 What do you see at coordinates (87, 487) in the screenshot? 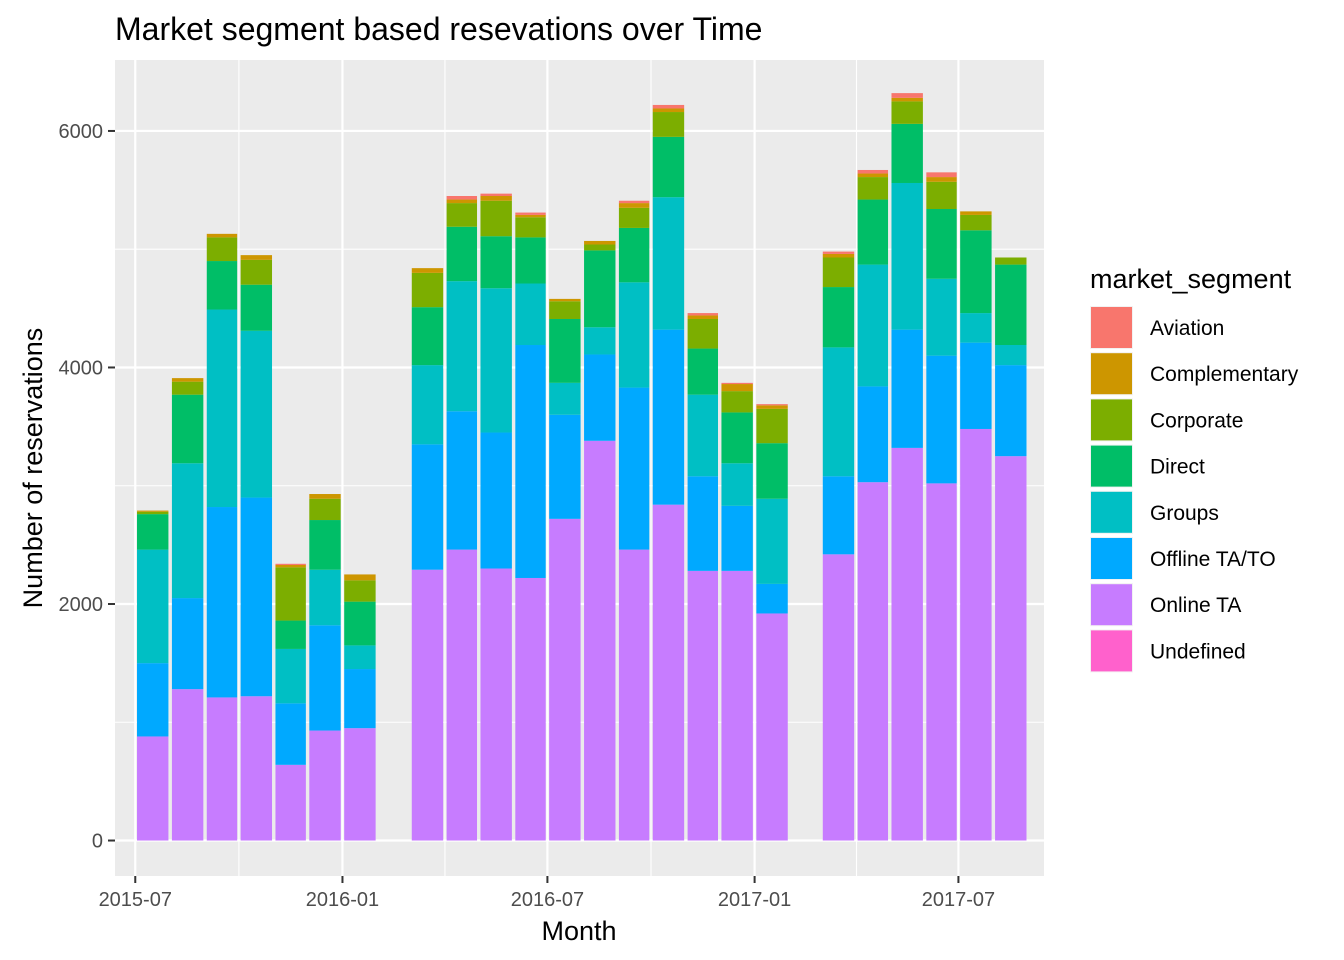
I see `y-axis: 0 2000 4000 6000` at bounding box center [87, 487].